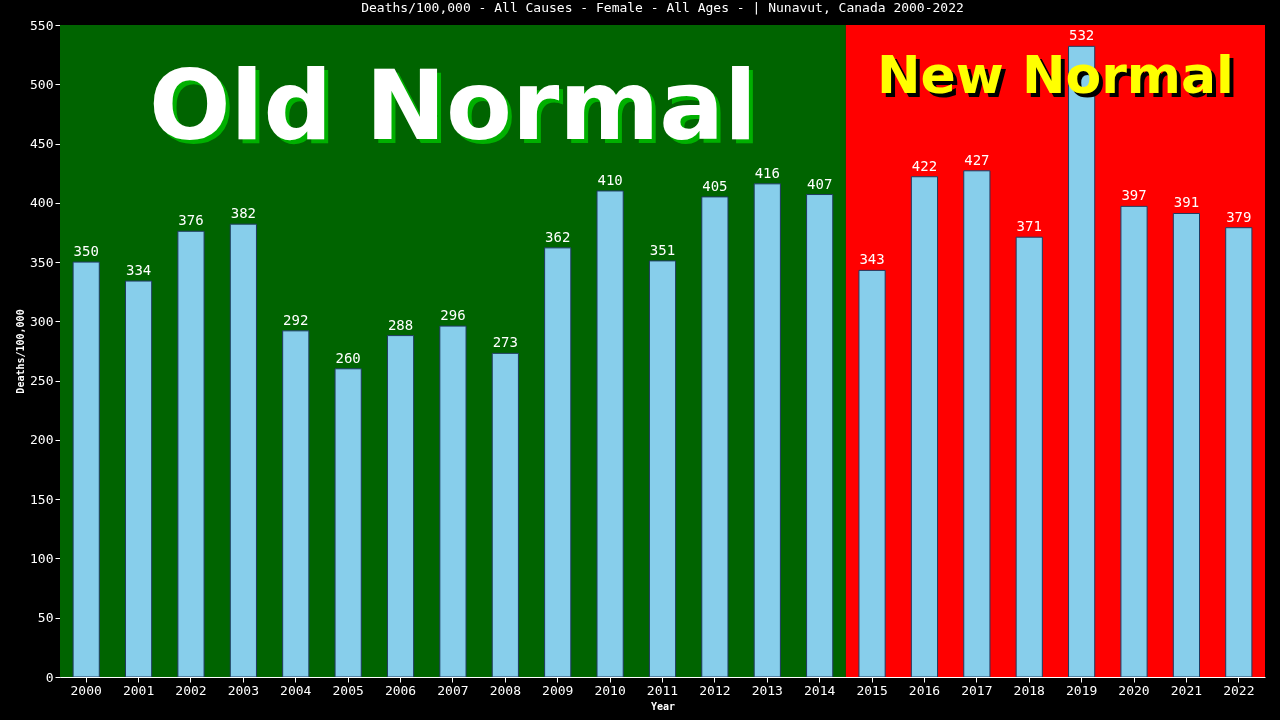  I want to click on y-tick-label: 50, so click(45, 618).